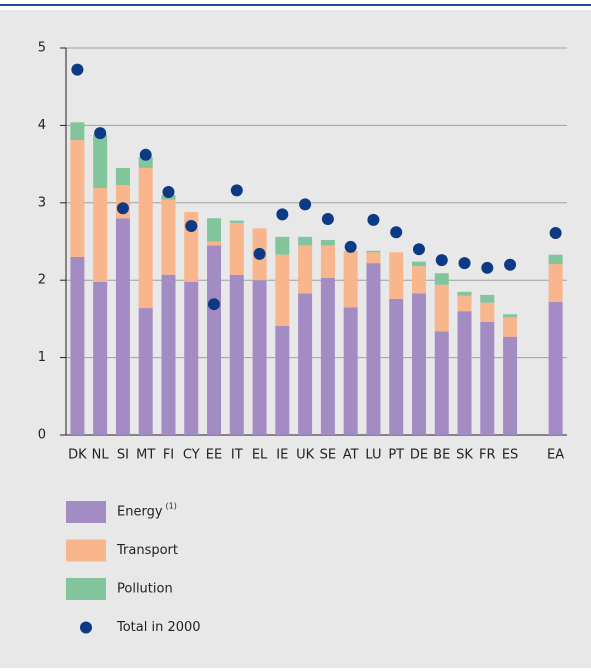 The image size is (591, 672). Describe the element at coordinates (168, 455) in the screenshot. I see `x-tick-label: FI` at that location.